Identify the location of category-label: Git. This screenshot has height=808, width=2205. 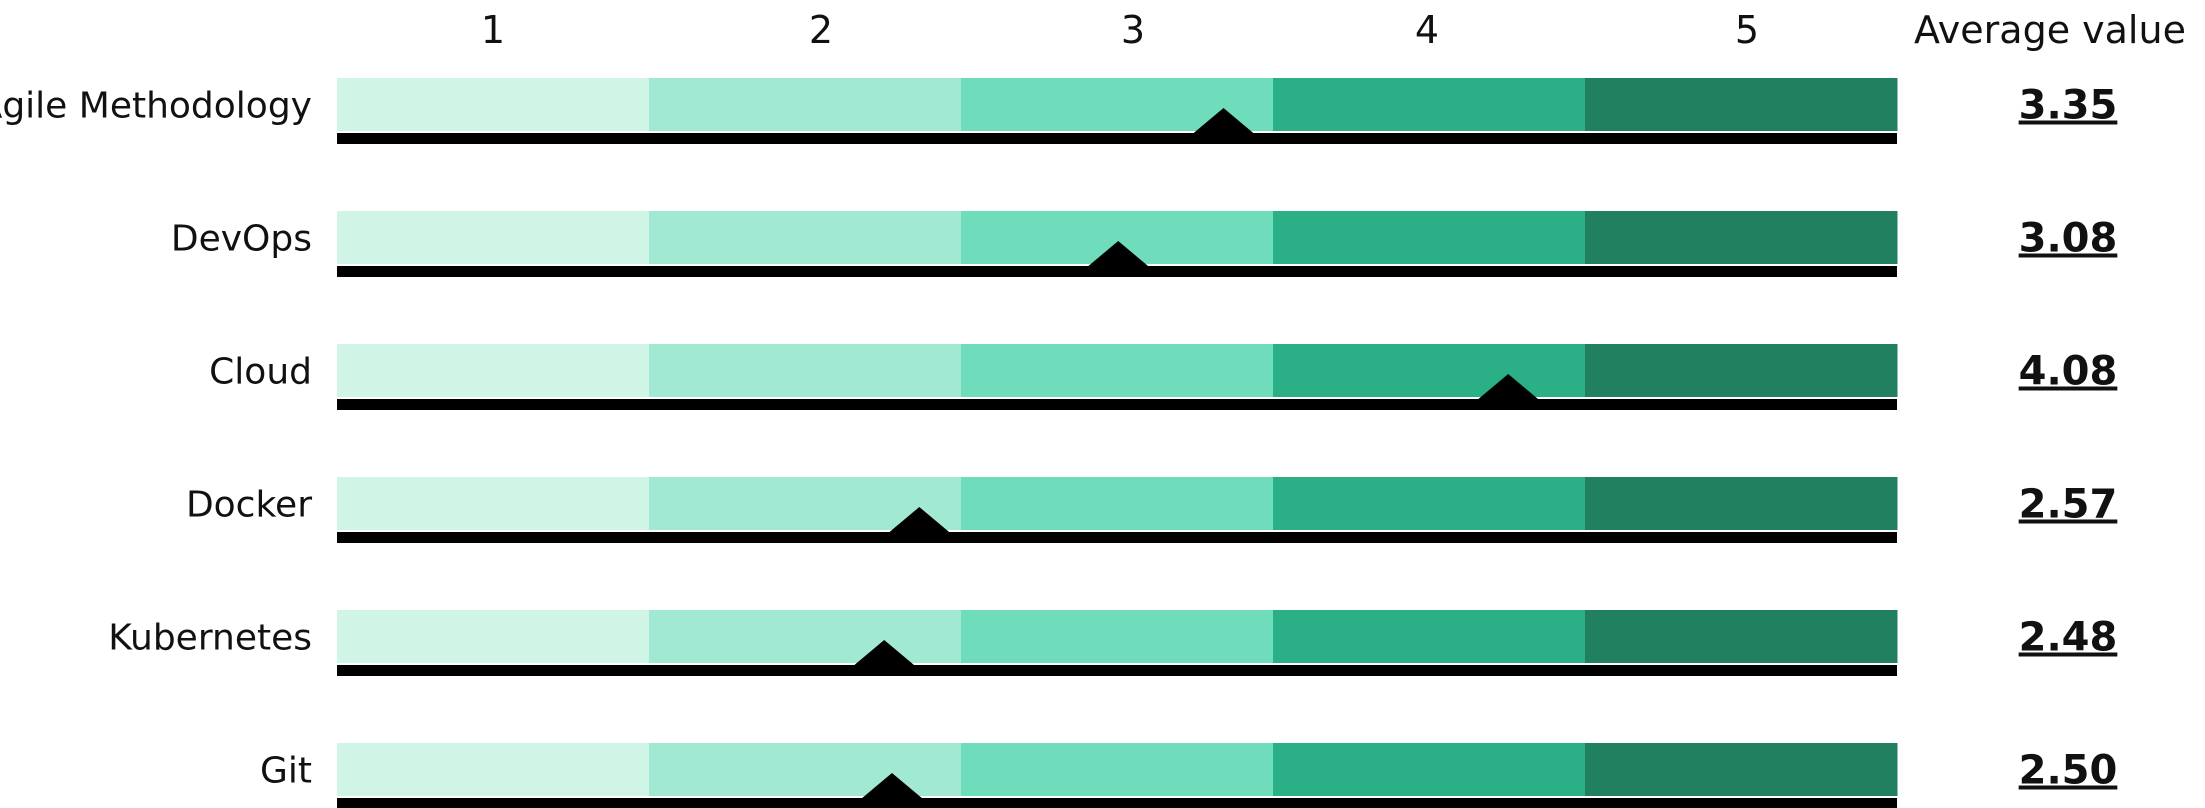
(286, 771).